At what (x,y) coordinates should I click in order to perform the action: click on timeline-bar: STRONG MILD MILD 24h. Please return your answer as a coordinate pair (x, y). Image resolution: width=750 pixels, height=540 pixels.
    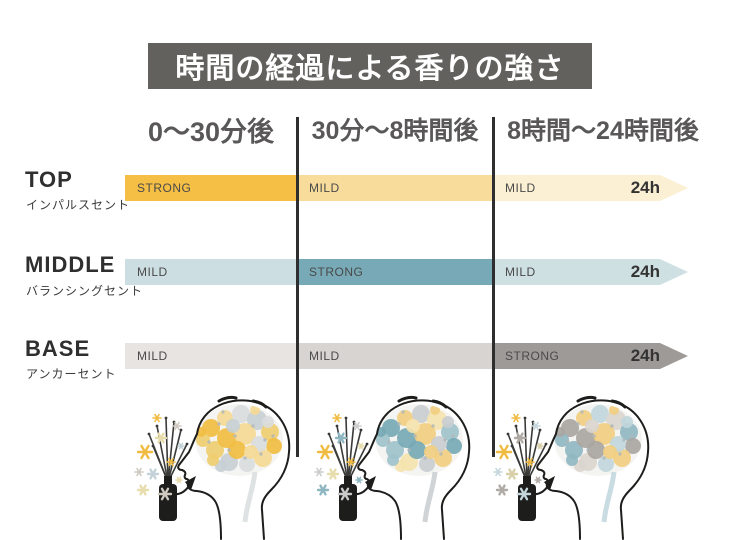
    Looking at the image, I should click on (406, 188).